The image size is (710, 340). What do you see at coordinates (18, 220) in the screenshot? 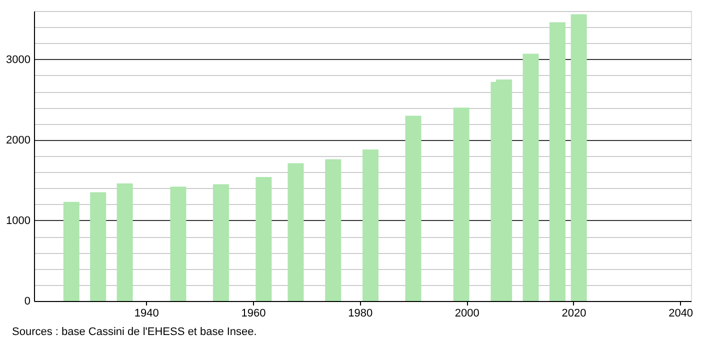
I see `y-tick-label: 1000` at bounding box center [18, 220].